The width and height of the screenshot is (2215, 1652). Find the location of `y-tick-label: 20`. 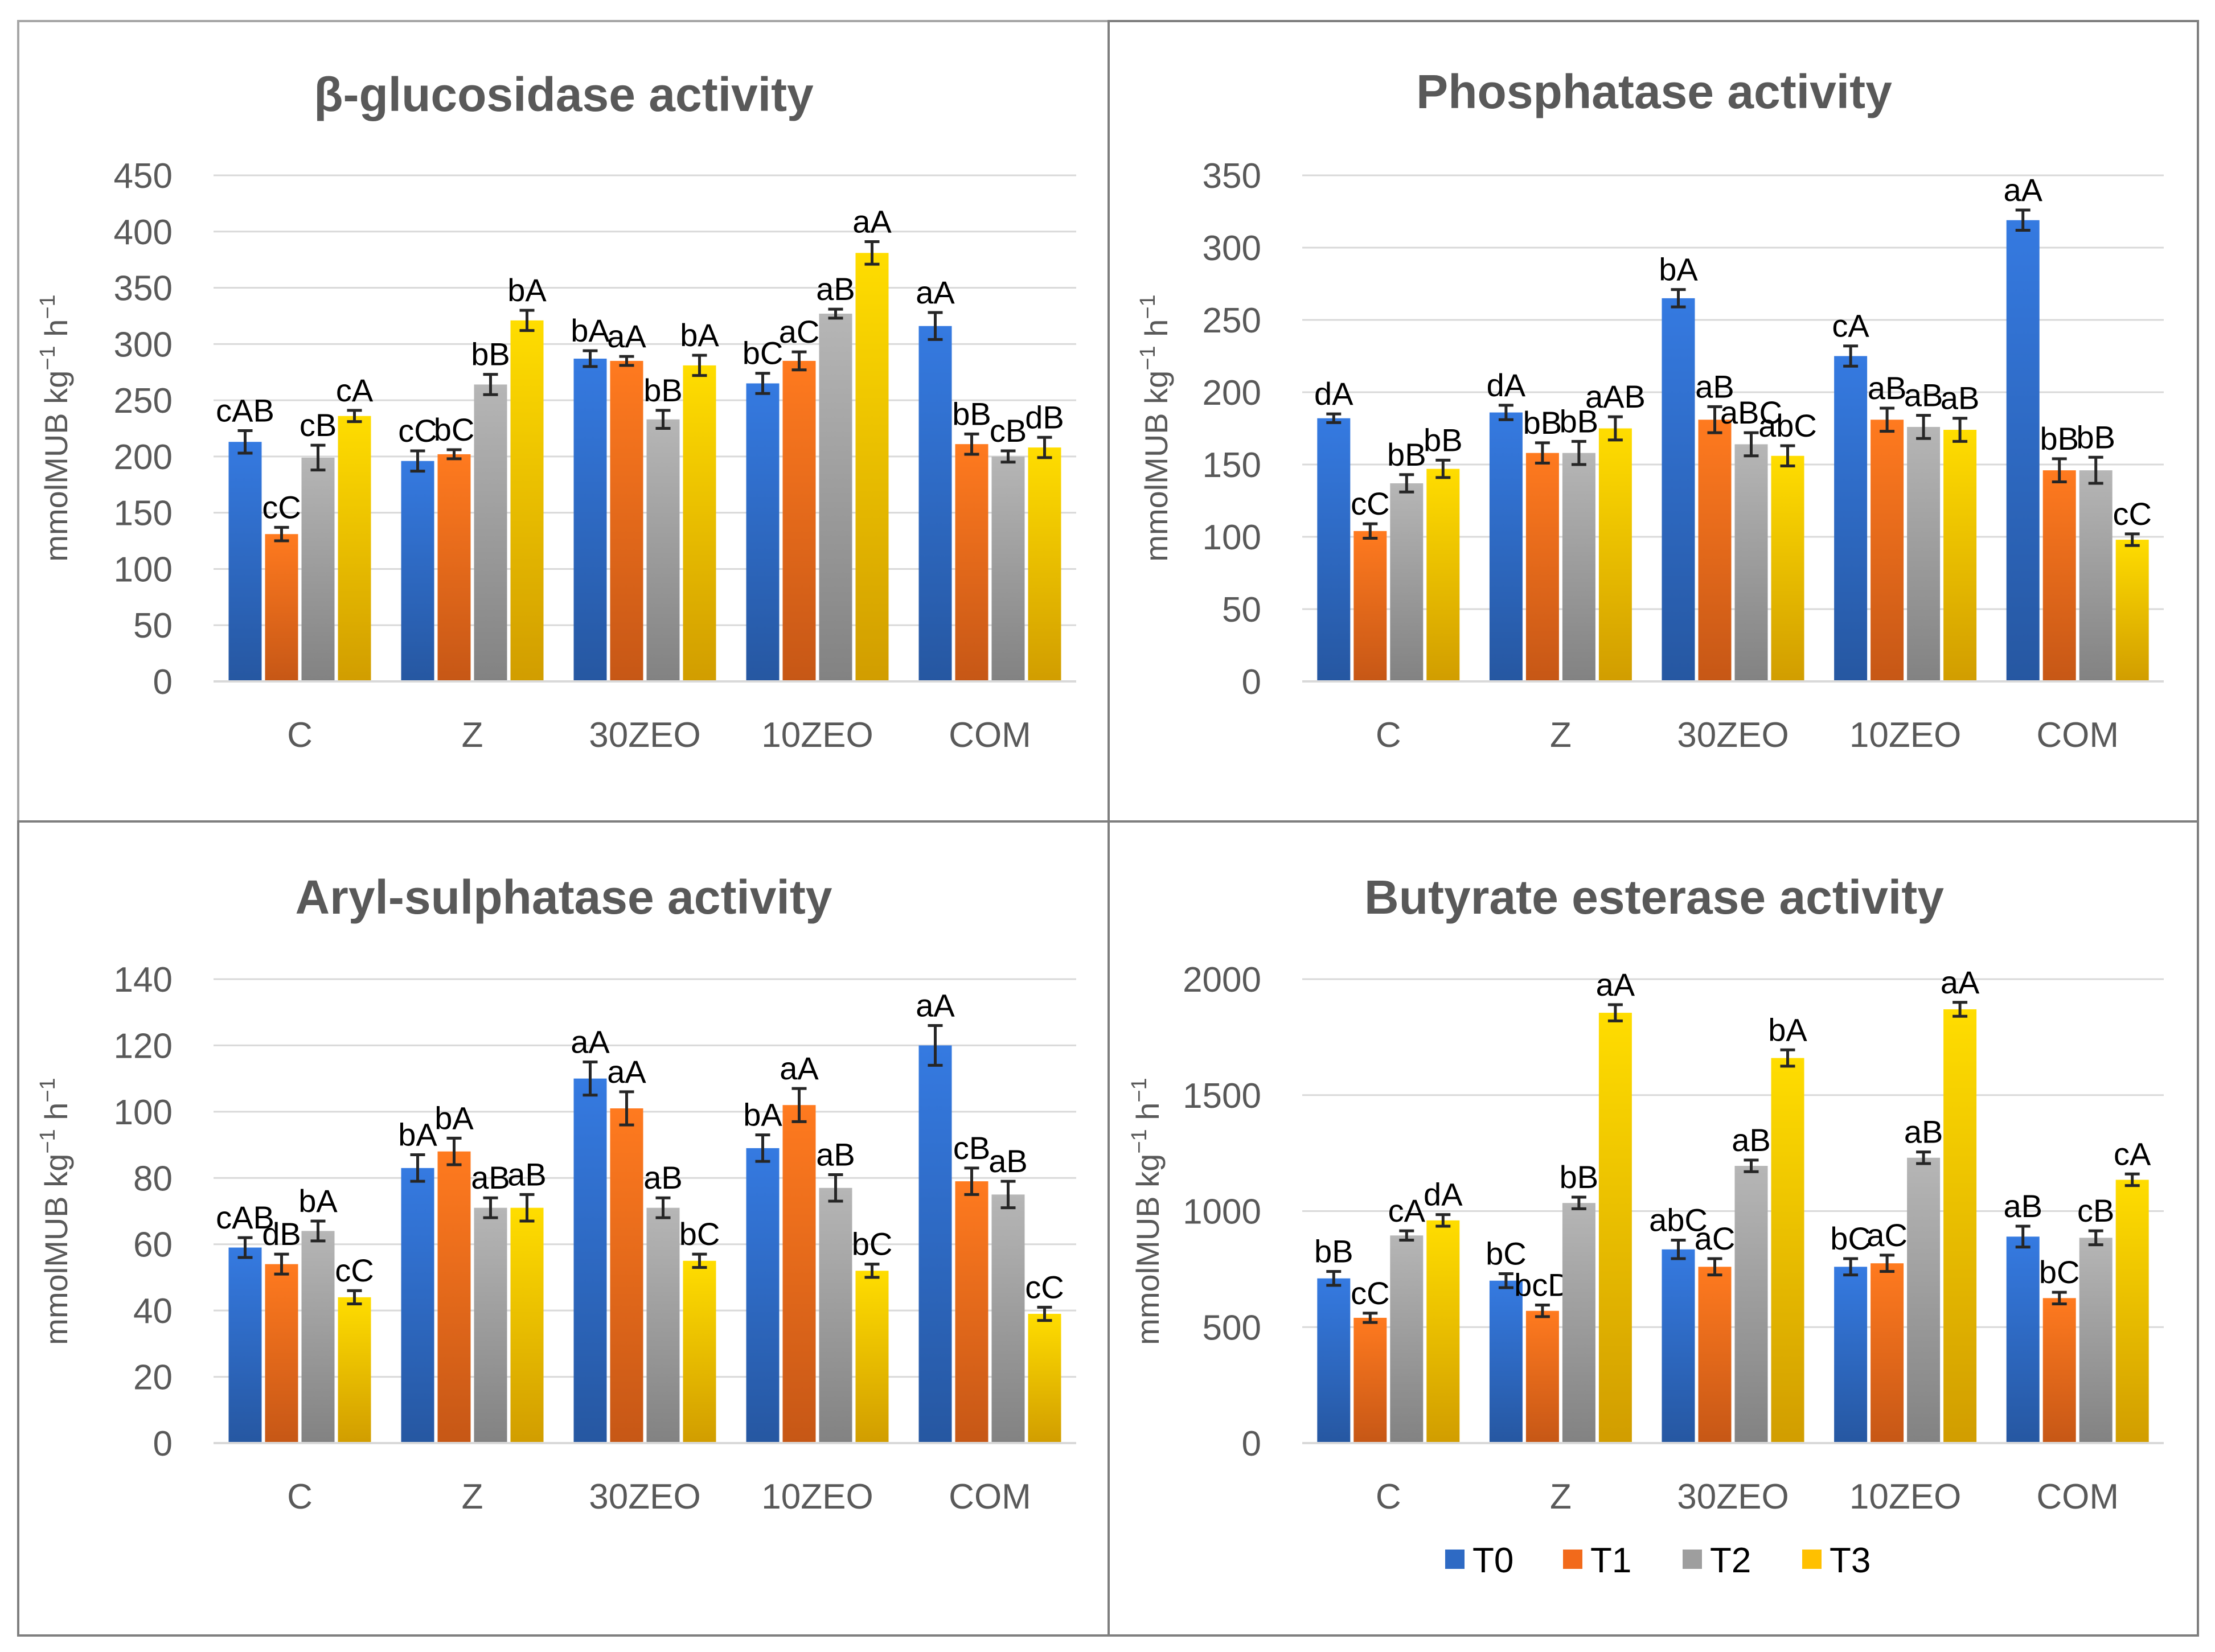

y-tick-label: 20 is located at coordinates (153, 1378).